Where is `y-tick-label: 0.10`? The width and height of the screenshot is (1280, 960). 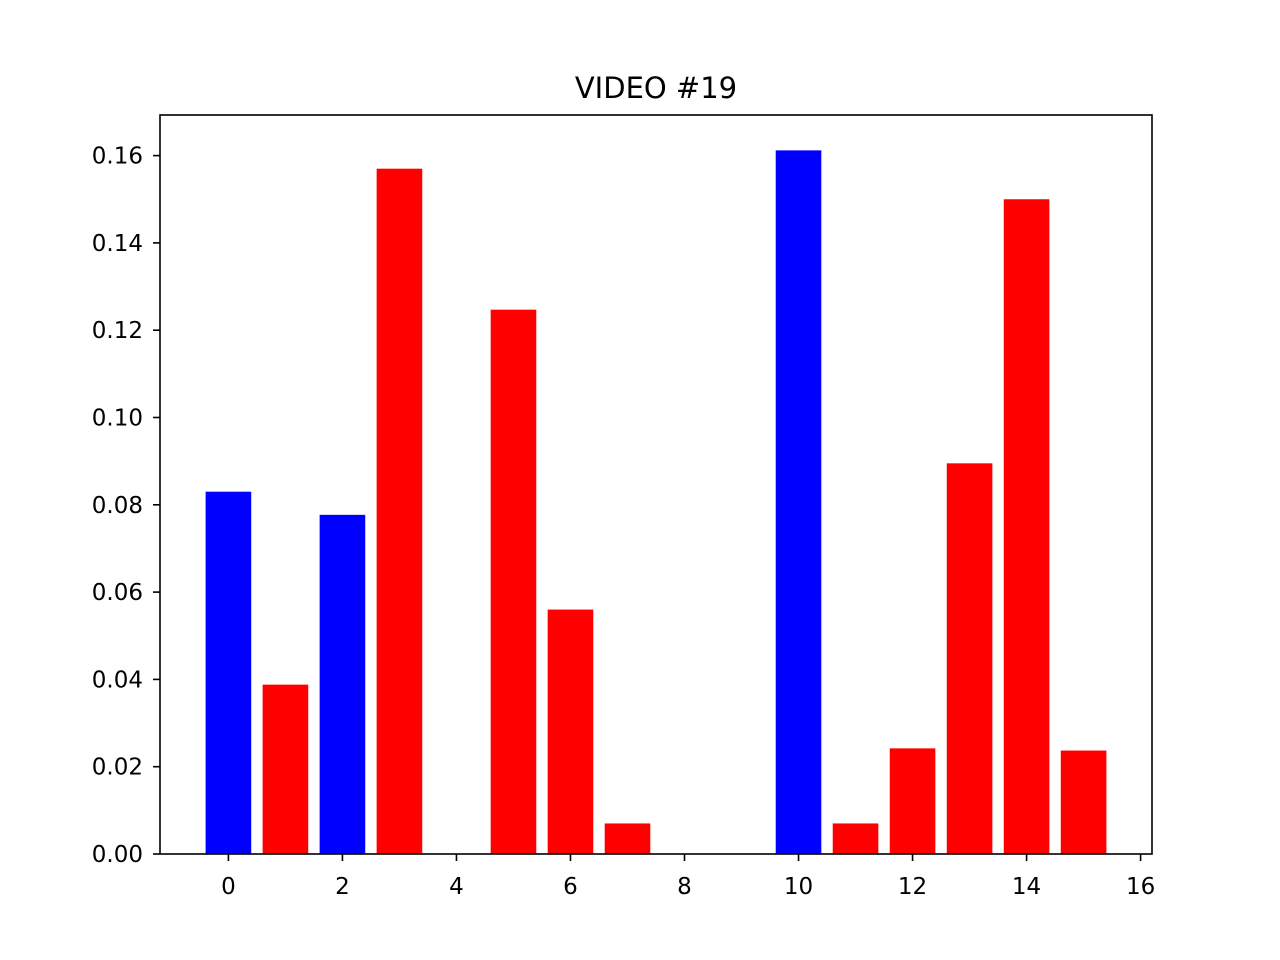 y-tick-label: 0.10 is located at coordinates (117, 418).